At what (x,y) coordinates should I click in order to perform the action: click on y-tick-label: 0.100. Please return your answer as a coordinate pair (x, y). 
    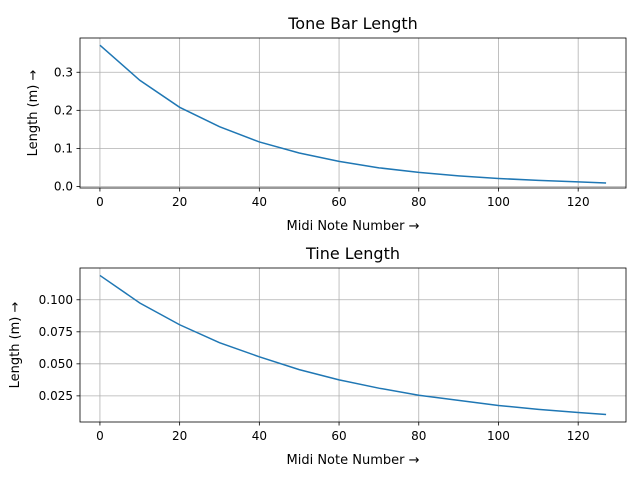
    Looking at the image, I should click on (56, 300).